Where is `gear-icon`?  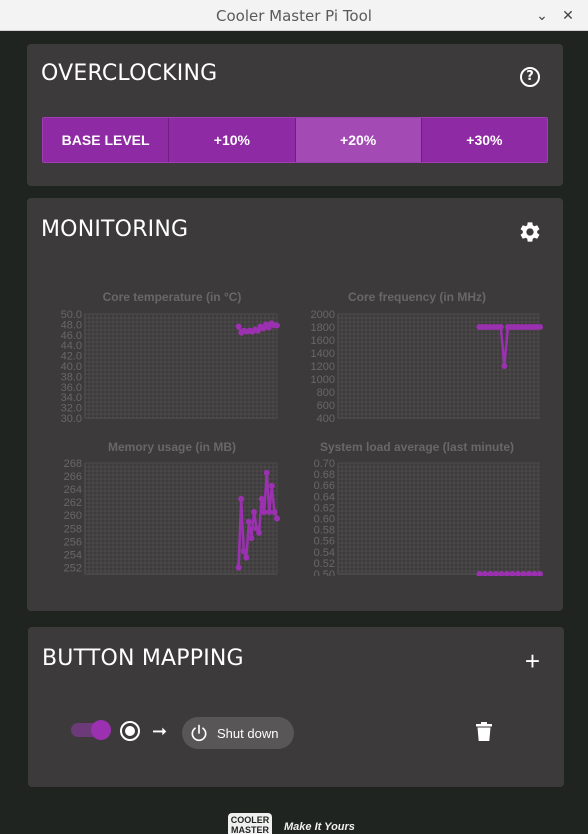
gear-icon is located at coordinates (530, 232).